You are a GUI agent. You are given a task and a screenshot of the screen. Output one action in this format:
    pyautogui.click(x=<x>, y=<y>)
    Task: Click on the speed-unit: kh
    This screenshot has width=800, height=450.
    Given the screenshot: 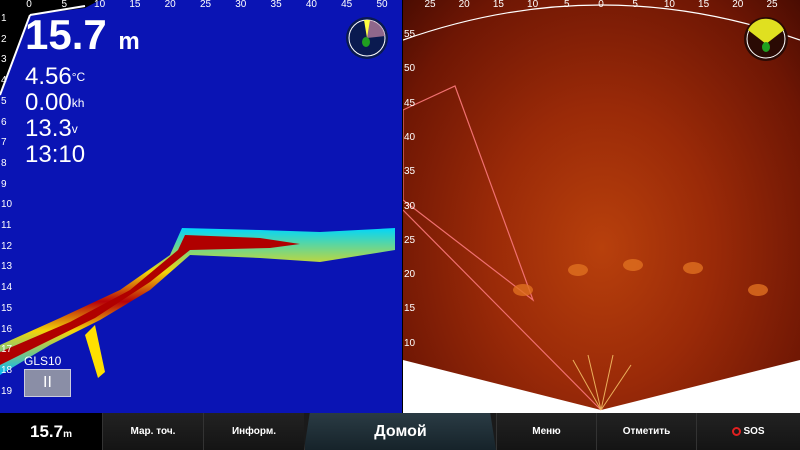 What is the action you would take?
    pyautogui.click(x=78, y=103)
    